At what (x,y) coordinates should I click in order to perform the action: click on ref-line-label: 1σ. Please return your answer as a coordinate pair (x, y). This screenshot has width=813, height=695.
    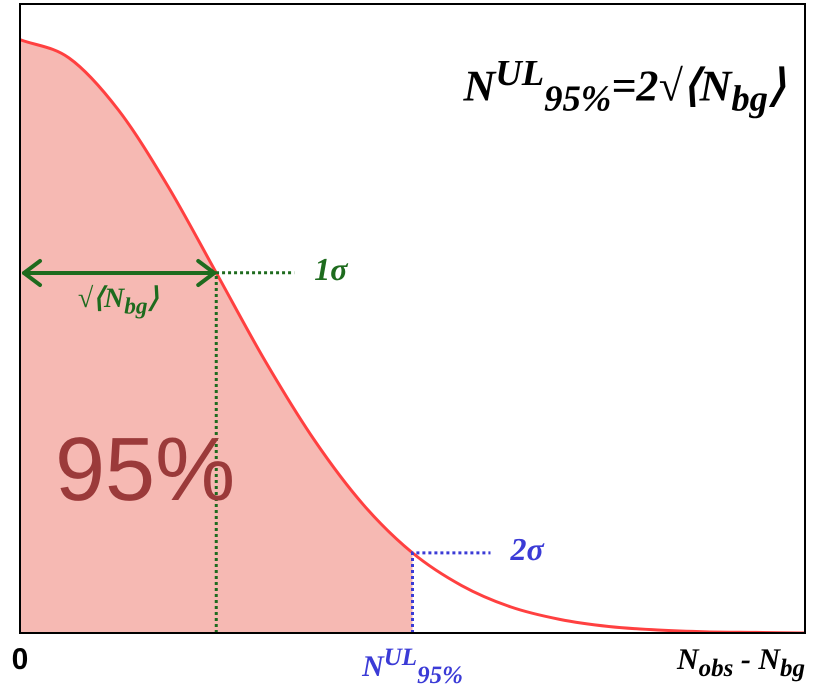
    Looking at the image, I should click on (331, 268).